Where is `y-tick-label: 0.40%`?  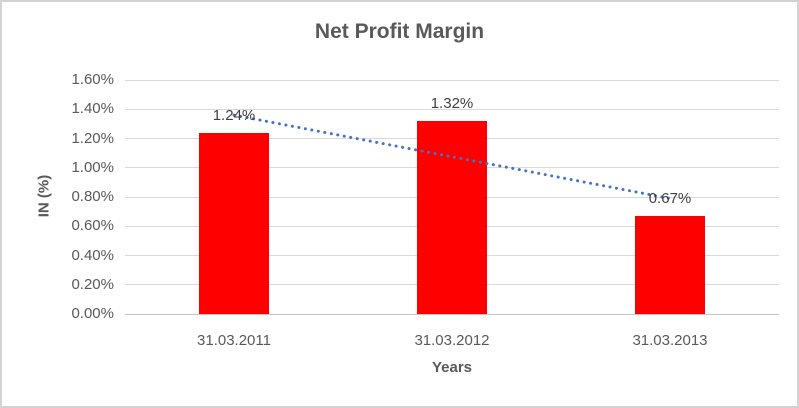
y-tick-label: 0.40% is located at coordinates (92, 255).